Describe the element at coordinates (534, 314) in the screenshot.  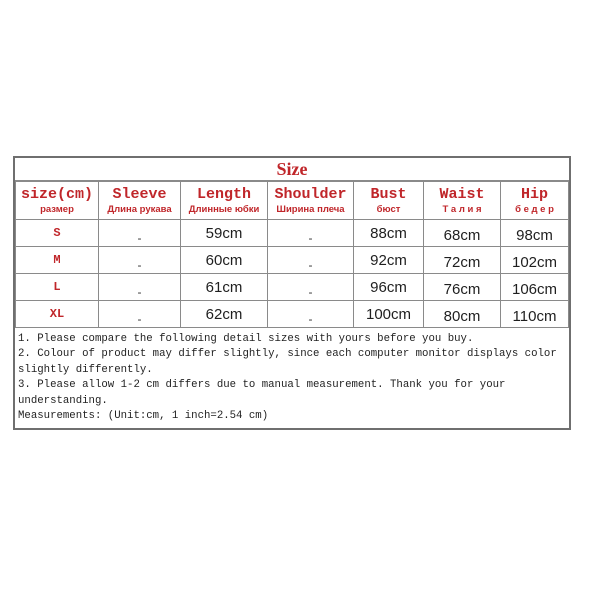
I see `cell-xl-hip: 110cm` at that location.